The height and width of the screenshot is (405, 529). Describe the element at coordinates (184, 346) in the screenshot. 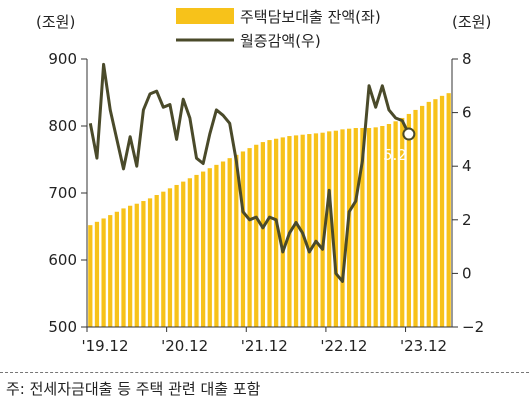

I see `x-tick-label: '20.12` at that location.